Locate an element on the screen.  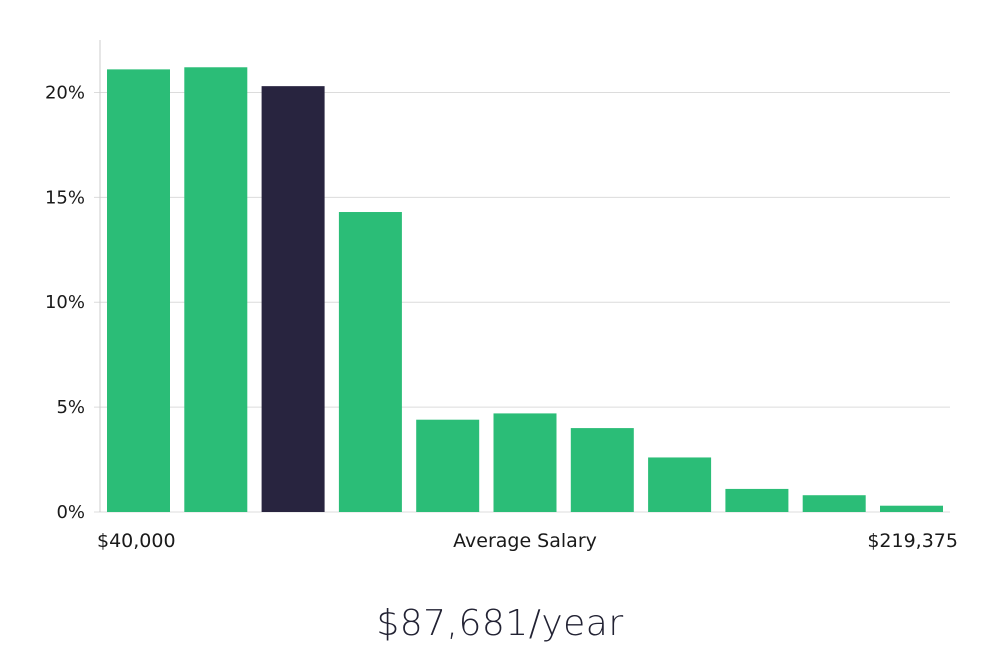
average-salary-headline: $87,681/year is located at coordinates (500, 623).